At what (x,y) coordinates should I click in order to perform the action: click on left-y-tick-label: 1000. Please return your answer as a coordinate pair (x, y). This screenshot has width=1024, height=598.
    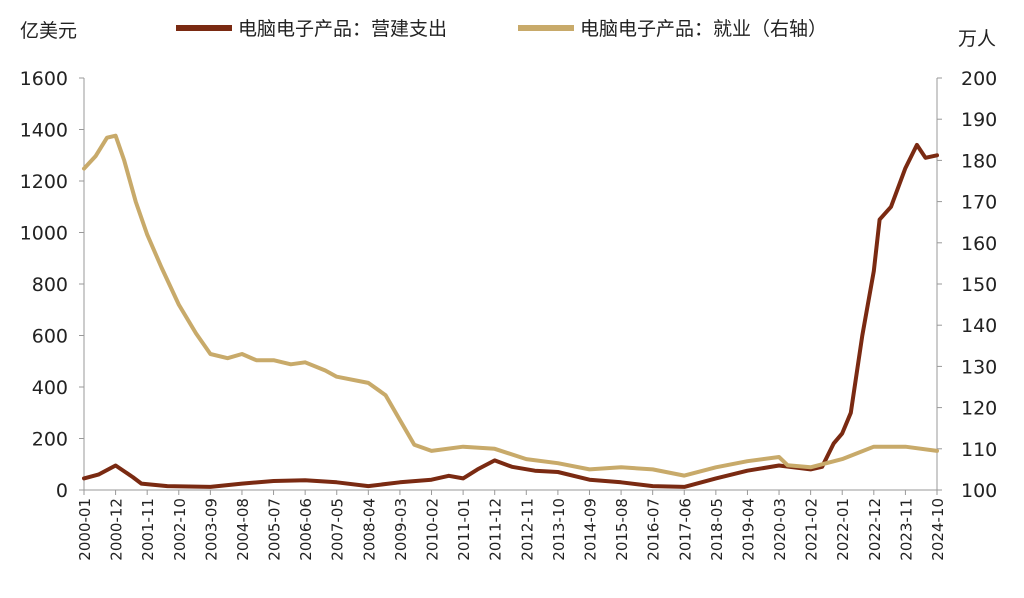
    Looking at the image, I should click on (44, 234).